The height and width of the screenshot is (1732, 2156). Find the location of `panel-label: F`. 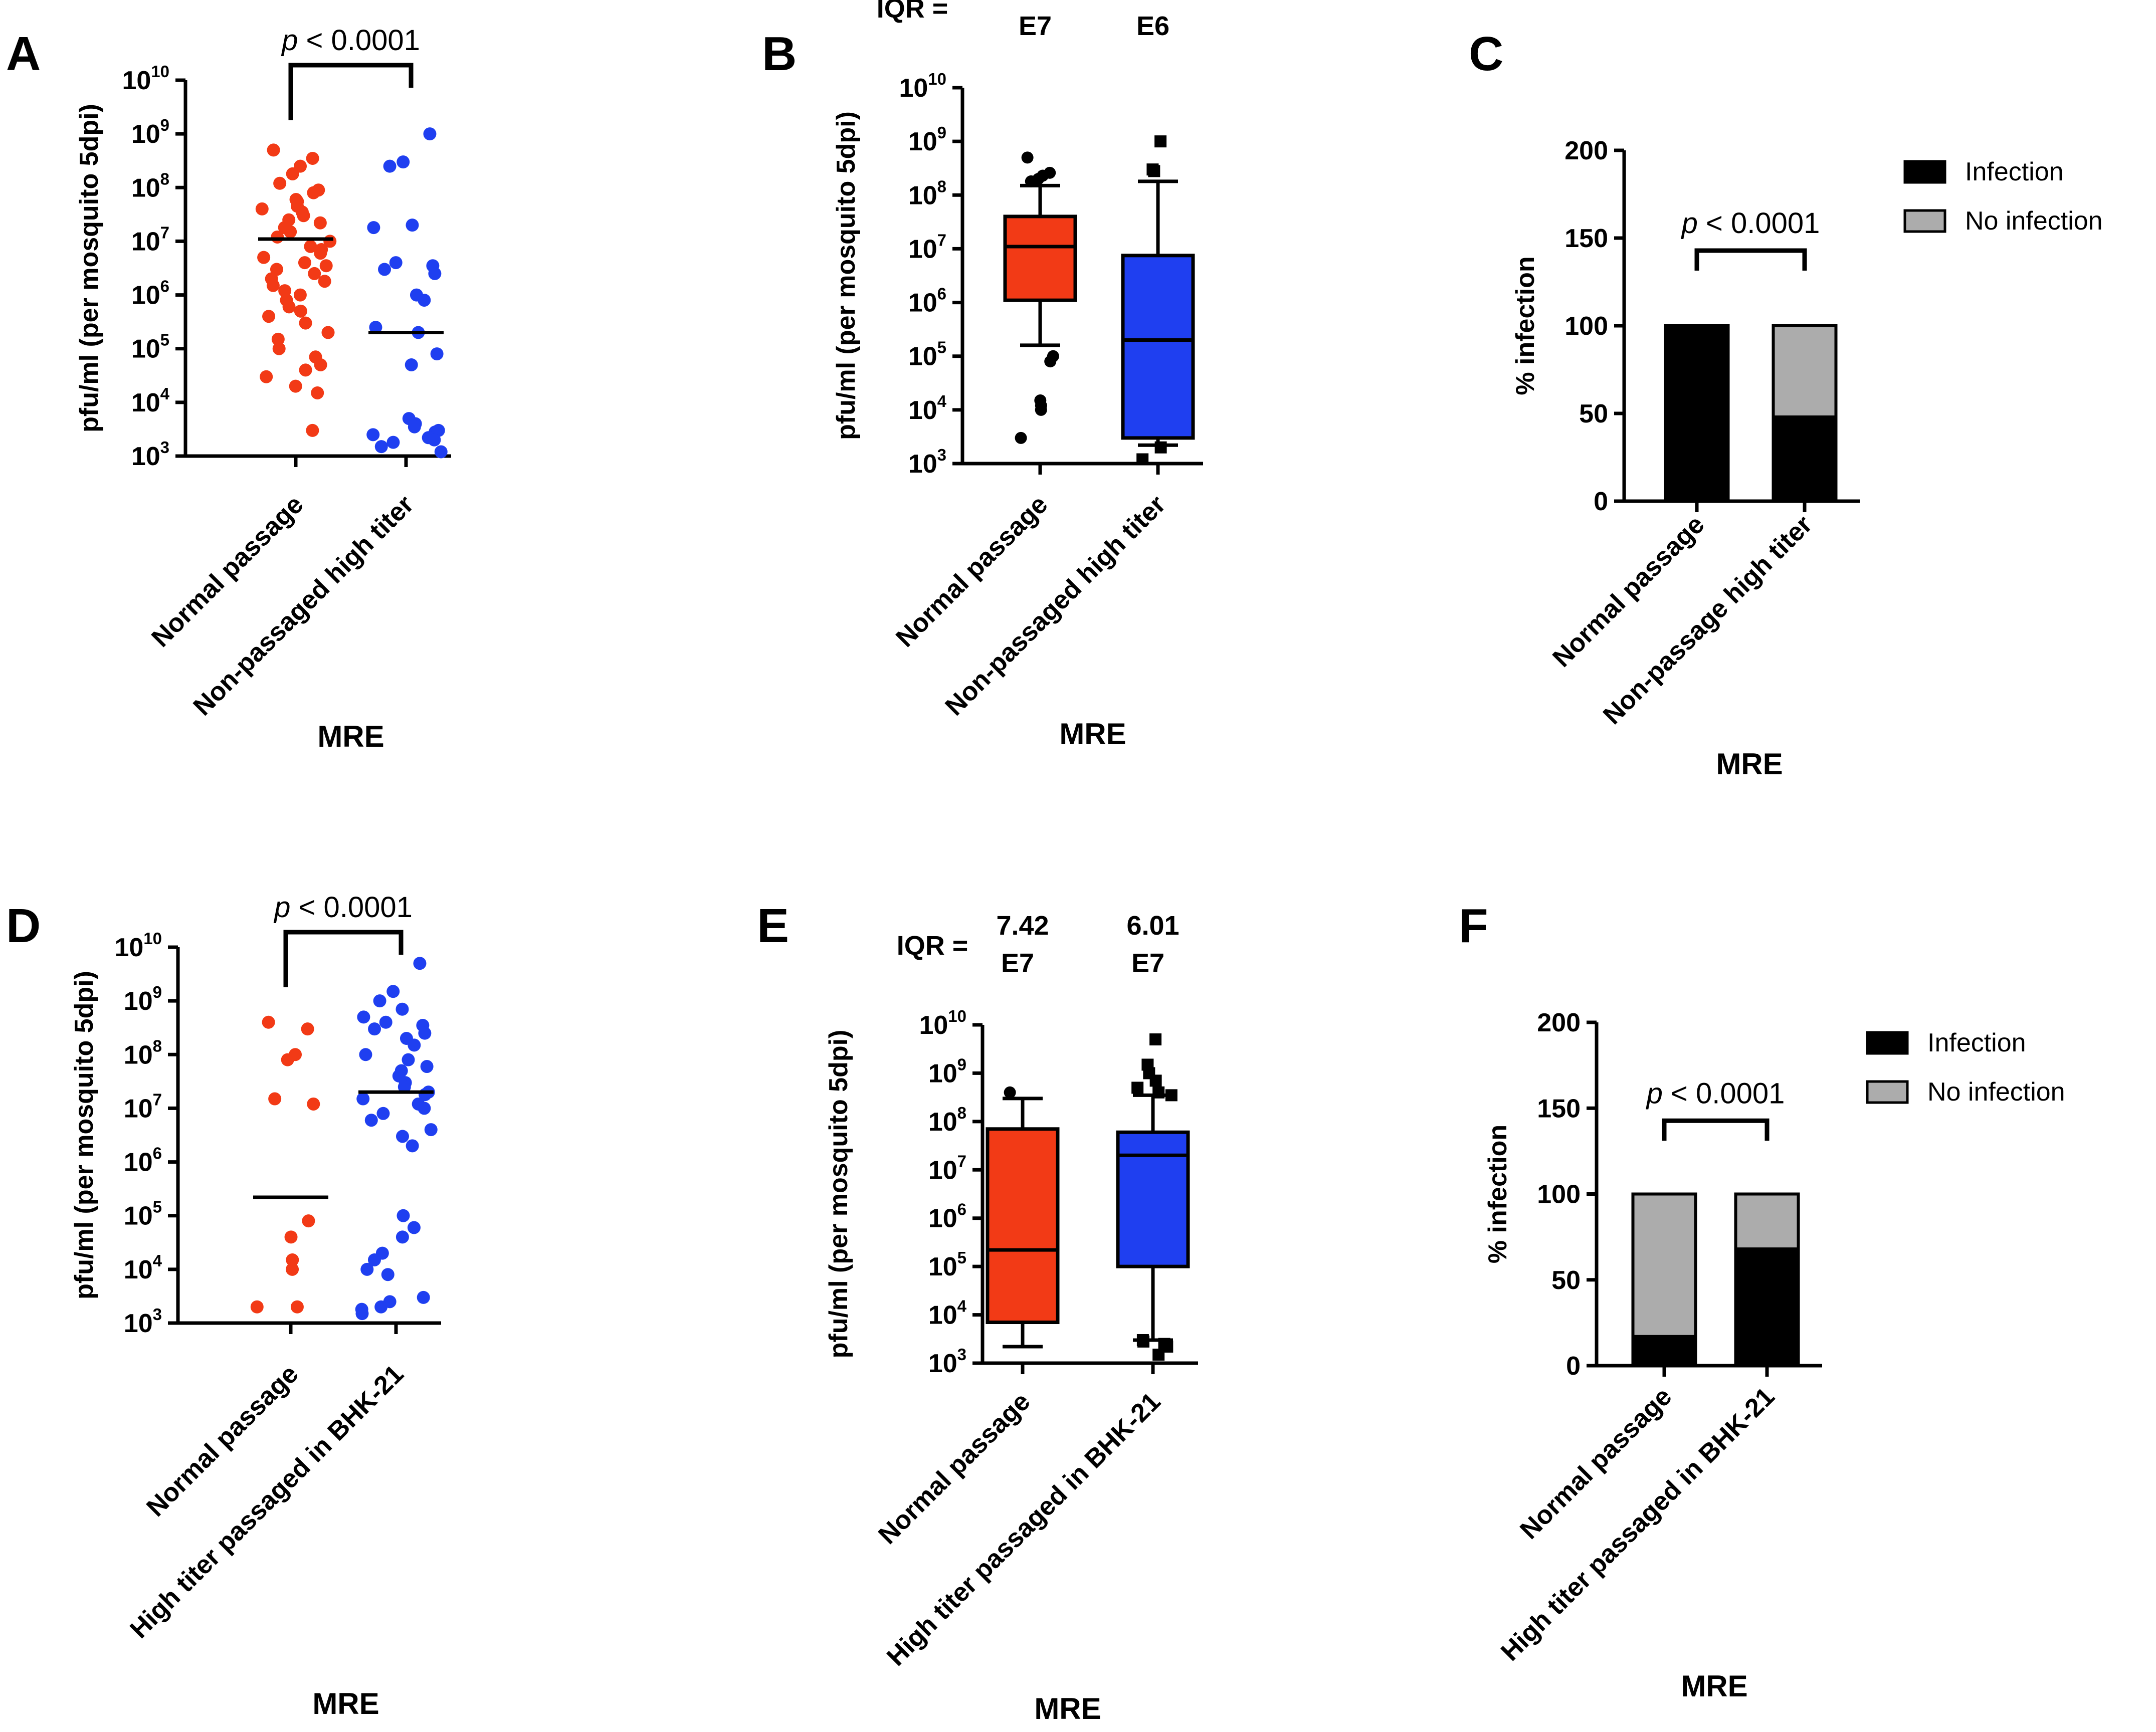

panel-label: F is located at coordinates (1473, 926).